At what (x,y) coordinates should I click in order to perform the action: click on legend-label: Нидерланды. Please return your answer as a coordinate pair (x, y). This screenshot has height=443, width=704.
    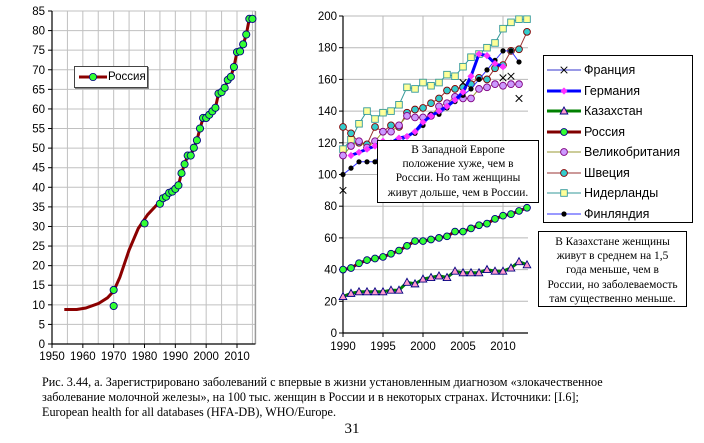
    Looking at the image, I should click on (621, 193).